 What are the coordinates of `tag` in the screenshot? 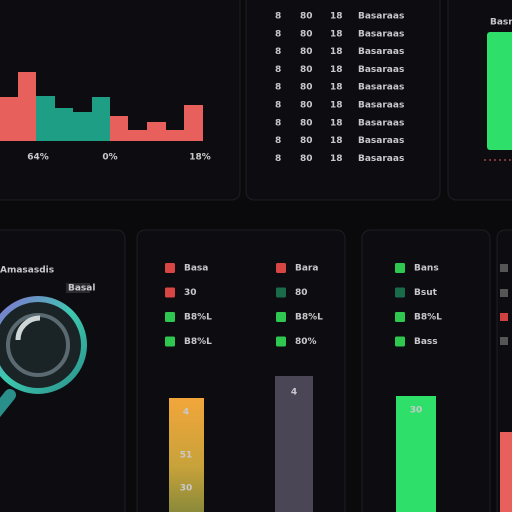 It's located at (78, 288).